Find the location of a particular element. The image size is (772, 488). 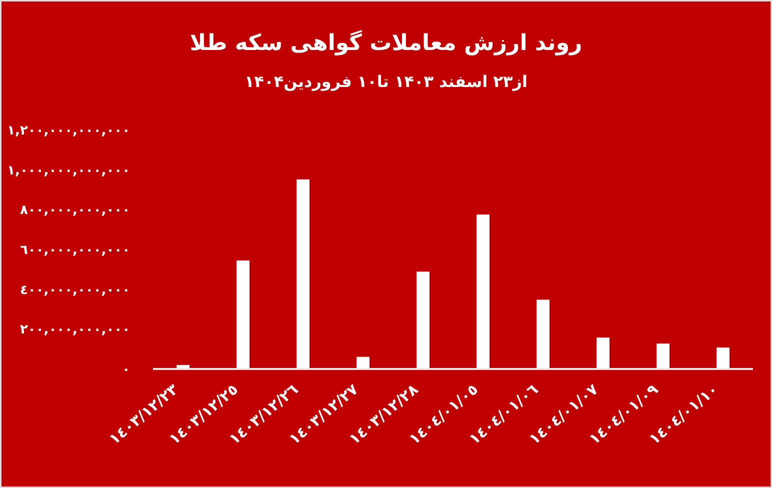

y-tick-label: ٤٠٠,٠٠٠,٠٠٠,٠٠٠ is located at coordinates (75, 290).